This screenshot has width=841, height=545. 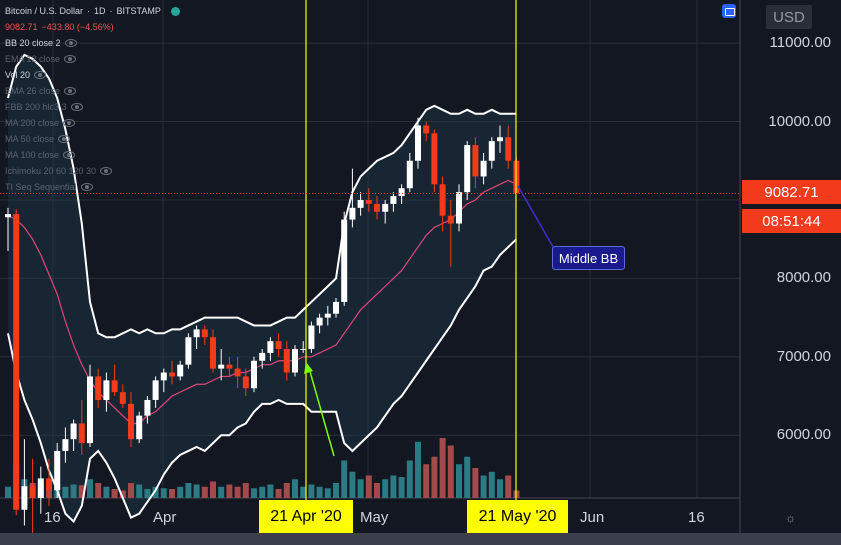 I want to click on time-tick-16-jun: 16, so click(x=696, y=517).